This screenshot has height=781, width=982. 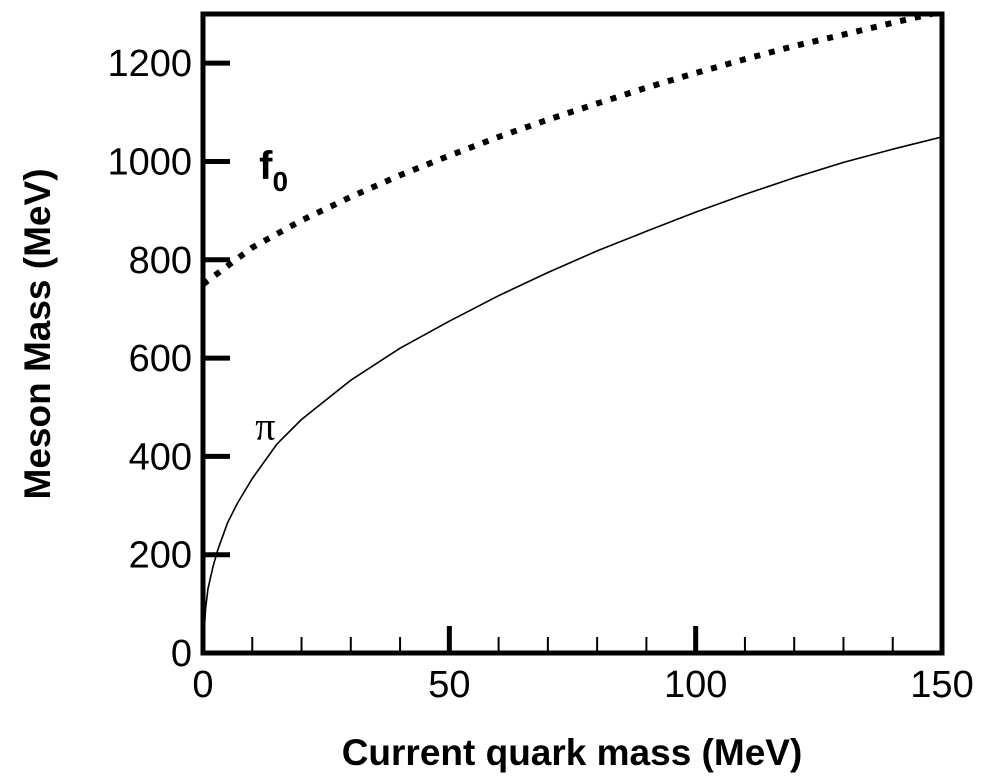 I want to click on f0-series-label: f0, so click(x=273, y=170).